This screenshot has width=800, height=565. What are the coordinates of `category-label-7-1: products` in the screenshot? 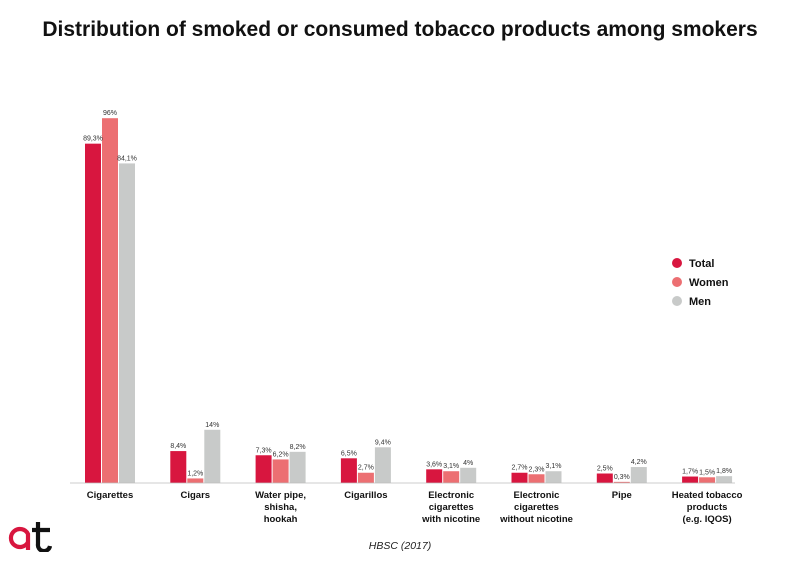 It's located at (707, 507).